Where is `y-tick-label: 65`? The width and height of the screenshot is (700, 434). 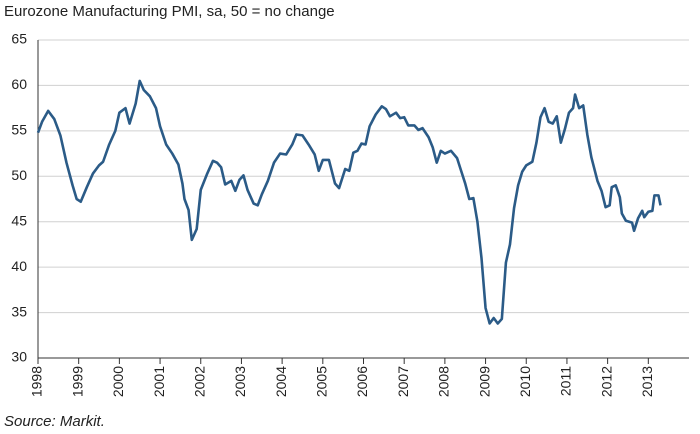 y-tick-label: 65 is located at coordinates (19, 39).